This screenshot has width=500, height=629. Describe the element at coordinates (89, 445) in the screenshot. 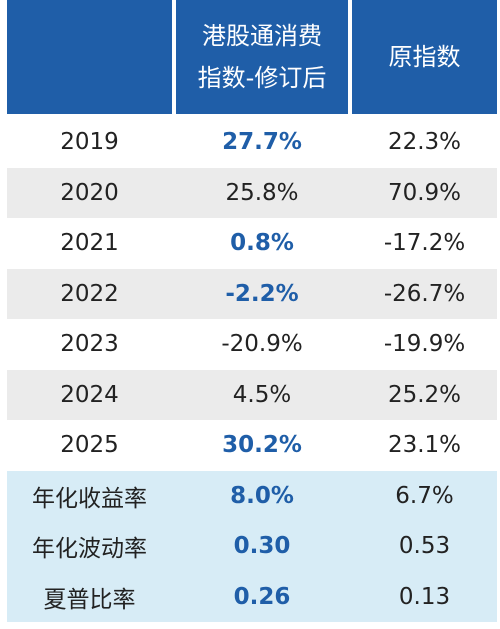

I see `row-label: 2025` at that location.